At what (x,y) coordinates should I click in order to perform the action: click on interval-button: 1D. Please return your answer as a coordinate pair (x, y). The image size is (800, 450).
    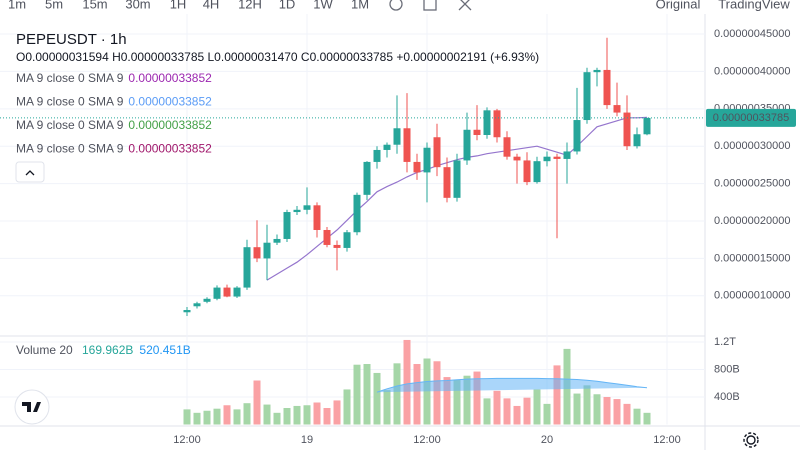
    Looking at the image, I should click on (287, 5).